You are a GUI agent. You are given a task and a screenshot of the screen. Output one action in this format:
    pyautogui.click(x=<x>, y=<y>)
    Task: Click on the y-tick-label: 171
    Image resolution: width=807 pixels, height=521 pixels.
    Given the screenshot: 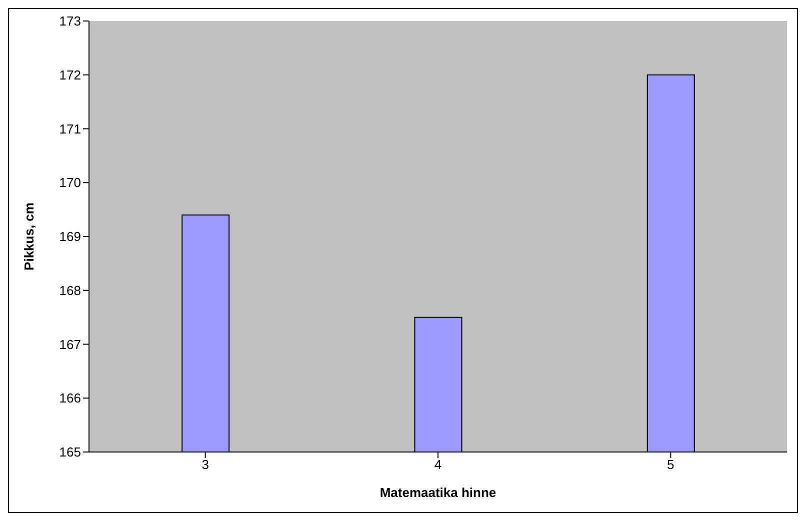 What is the action you would take?
    pyautogui.click(x=70, y=128)
    